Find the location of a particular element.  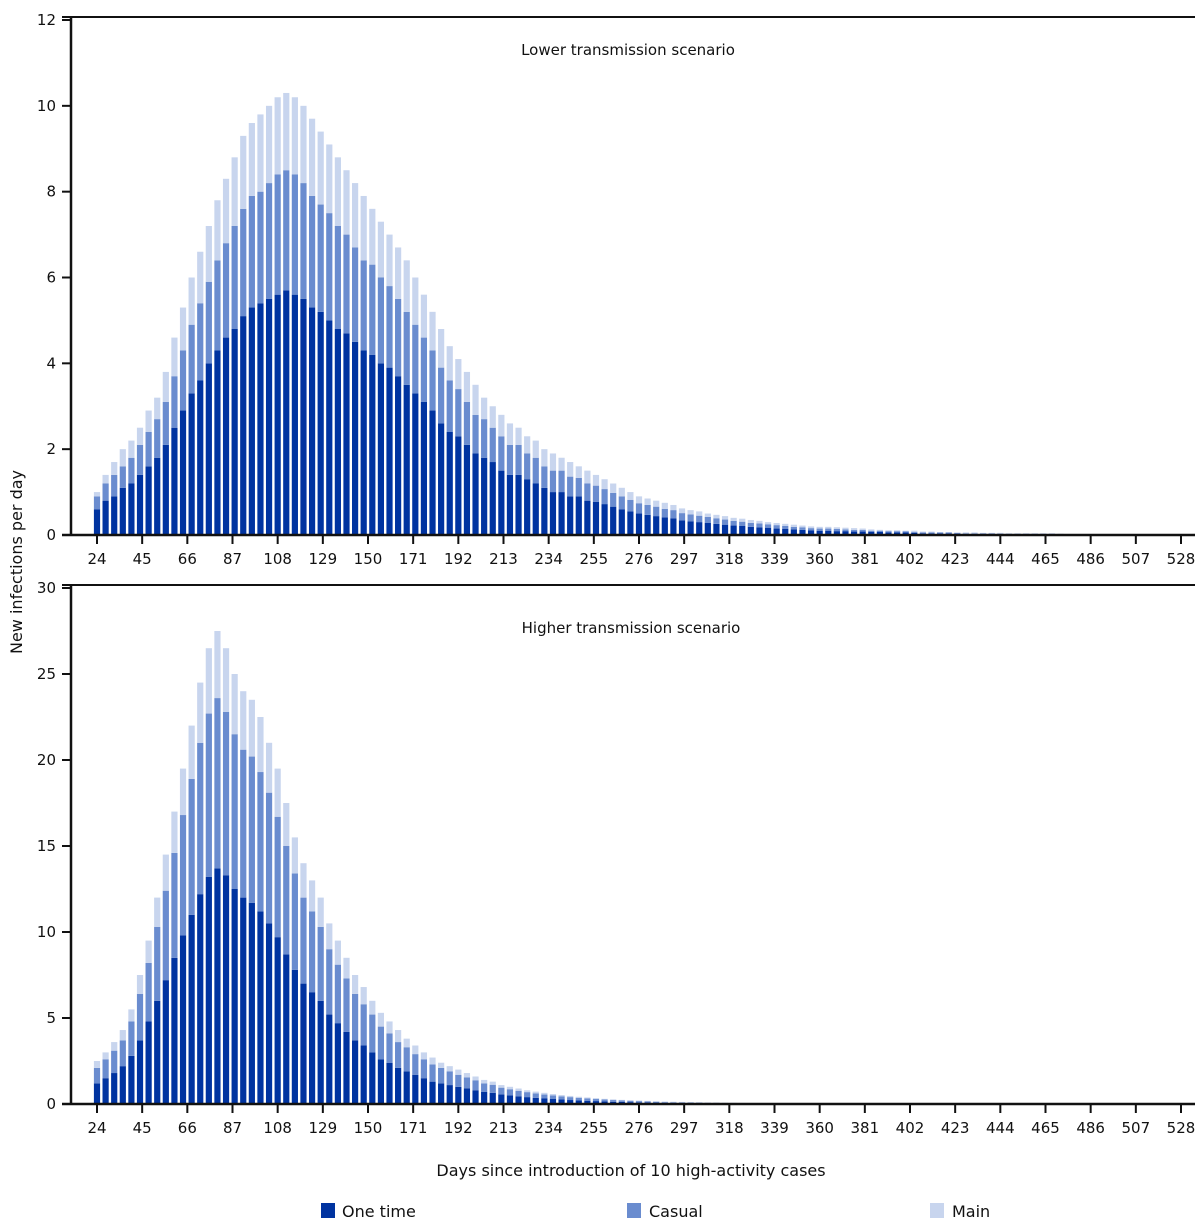

x-tick-label: 318 is located at coordinates (729, 1128).